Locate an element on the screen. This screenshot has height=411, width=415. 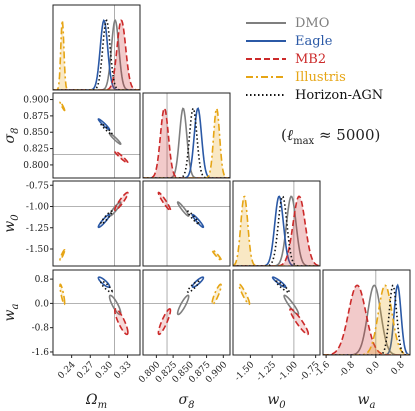
y-tick-label-w0: -1.25 is located at coordinates (37, 229).